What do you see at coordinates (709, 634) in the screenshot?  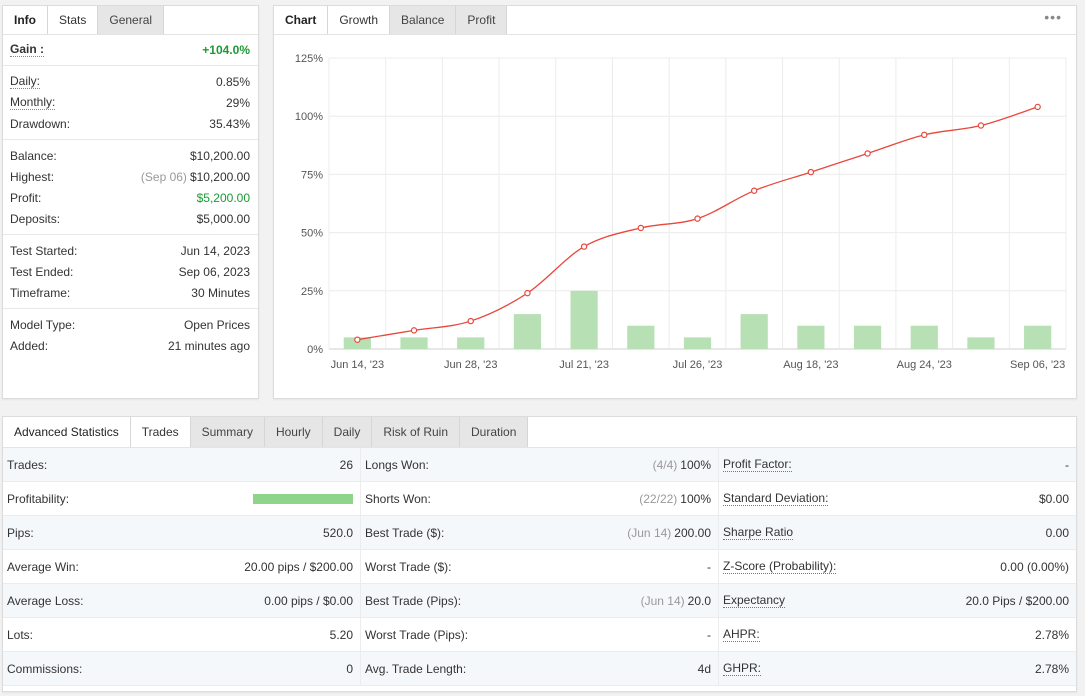 I see `worst-trade-pips-value: -` at bounding box center [709, 634].